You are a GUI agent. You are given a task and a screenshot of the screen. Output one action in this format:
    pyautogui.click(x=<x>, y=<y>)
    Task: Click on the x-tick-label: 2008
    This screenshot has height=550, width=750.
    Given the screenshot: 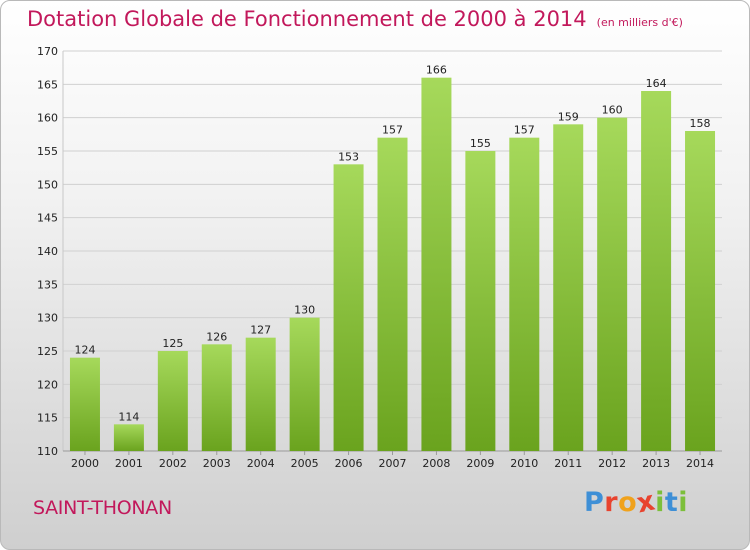 What is the action you would take?
    pyautogui.click(x=436, y=463)
    